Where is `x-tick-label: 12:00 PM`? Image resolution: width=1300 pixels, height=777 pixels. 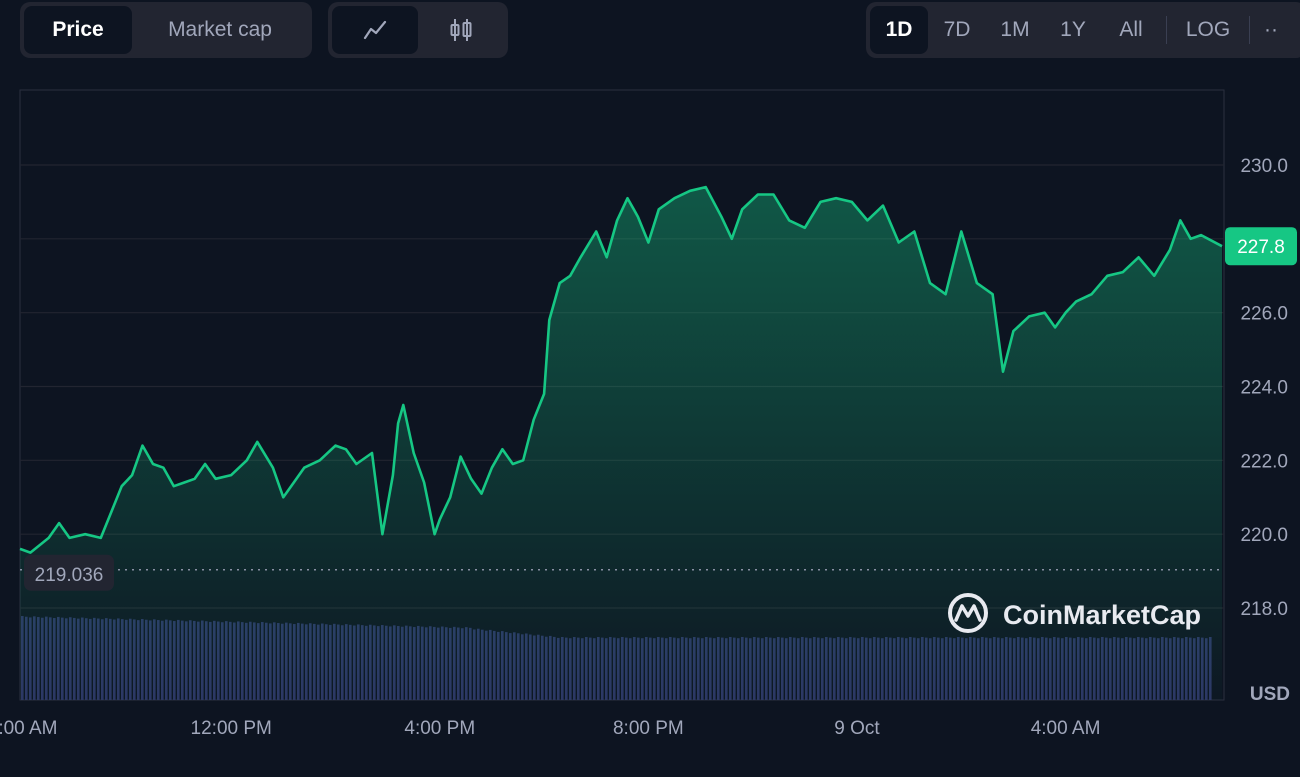 x-tick-label: 12:00 PM is located at coordinates (231, 728).